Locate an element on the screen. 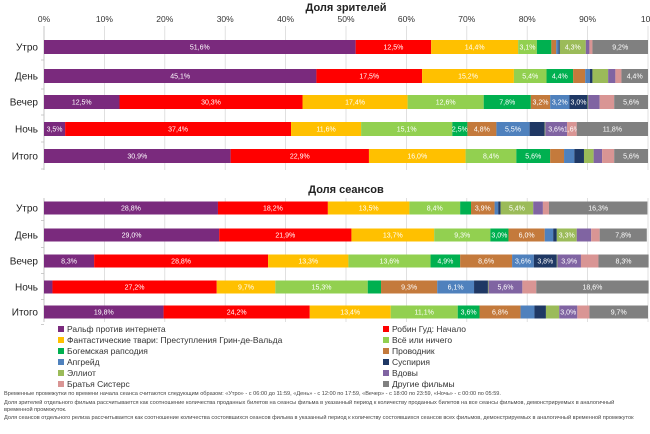 The image size is (650, 434). legend-label: Робин Гуд: Начало is located at coordinates (429, 328).